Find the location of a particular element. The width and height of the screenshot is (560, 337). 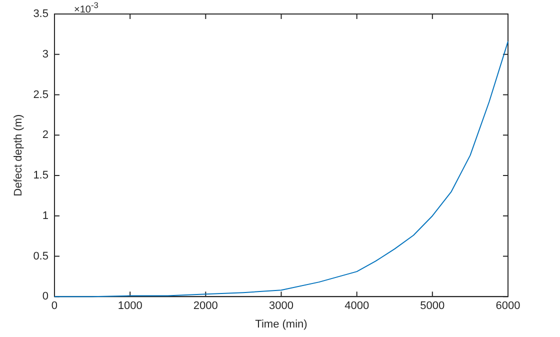

x-tick-label: 6000 is located at coordinates (508, 306).